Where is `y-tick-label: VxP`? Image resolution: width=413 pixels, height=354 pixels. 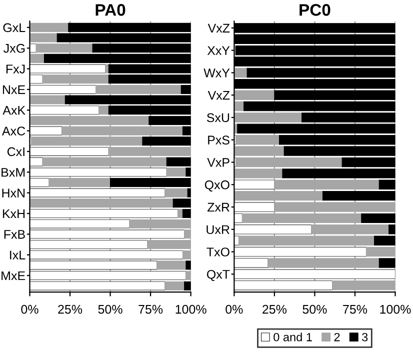
y-tick-label: VxP is located at coordinates (218, 162).